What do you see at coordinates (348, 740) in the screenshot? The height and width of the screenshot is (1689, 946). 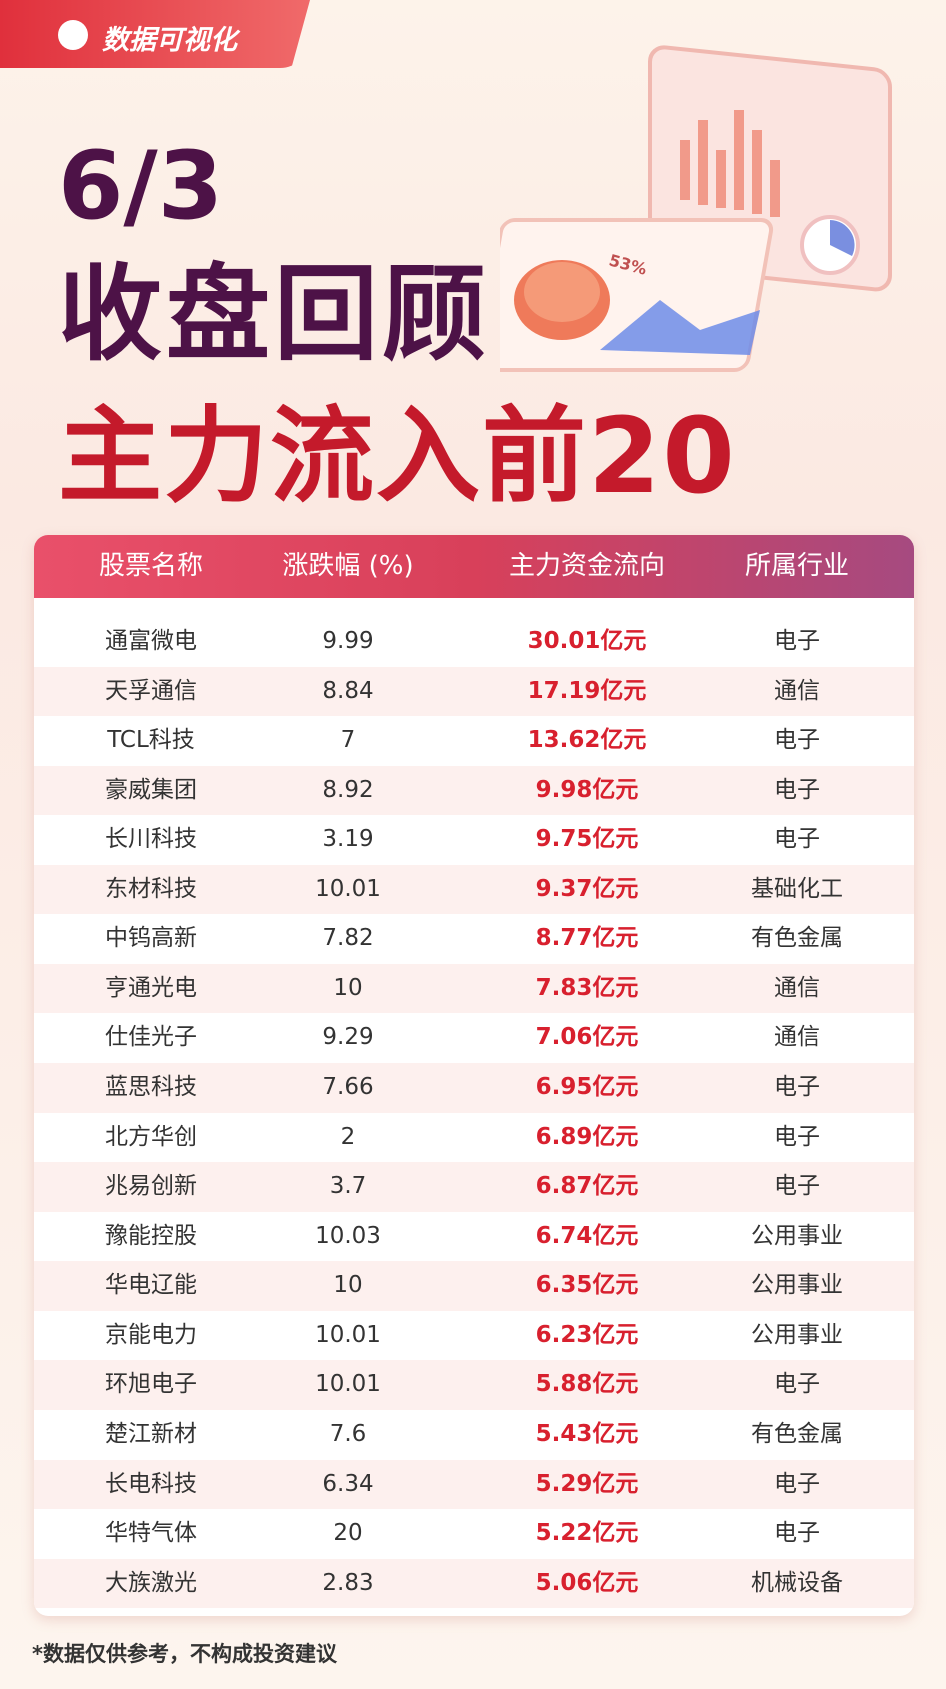 I see `change-pct: 7` at bounding box center [348, 740].